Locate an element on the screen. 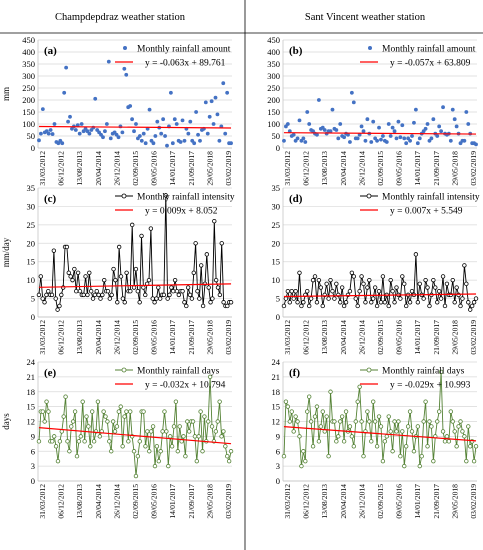  x-tick-label: 31/03/2012 is located at coordinates (287, 501).